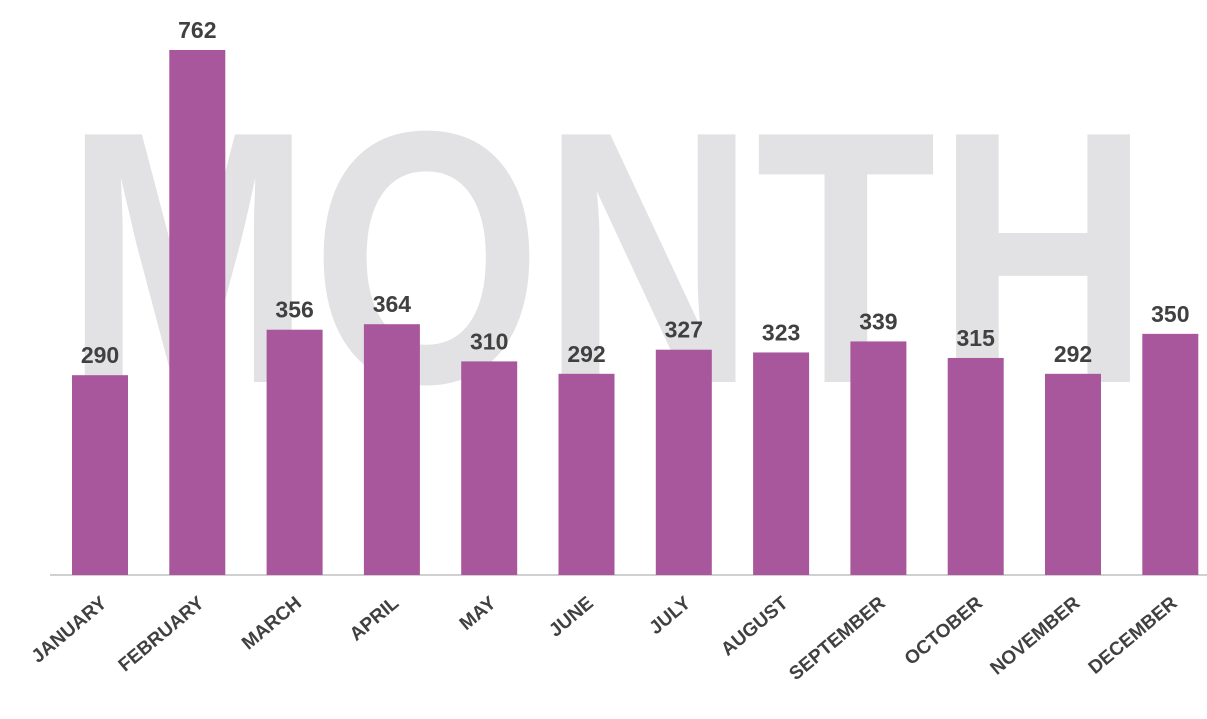 This screenshot has height=719, width=1207. What do you see at coordinates (70, 630) in the screenshot?
I see `x-tick-label: JANUARY` at bounding box center [70, 630].